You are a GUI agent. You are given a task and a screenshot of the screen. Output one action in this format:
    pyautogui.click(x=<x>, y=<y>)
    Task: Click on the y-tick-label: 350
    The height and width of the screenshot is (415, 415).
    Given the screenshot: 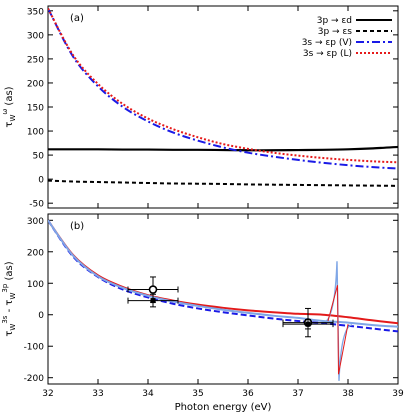 What is the action you would take?
    pyautogui.click(x=35, y=12)
    